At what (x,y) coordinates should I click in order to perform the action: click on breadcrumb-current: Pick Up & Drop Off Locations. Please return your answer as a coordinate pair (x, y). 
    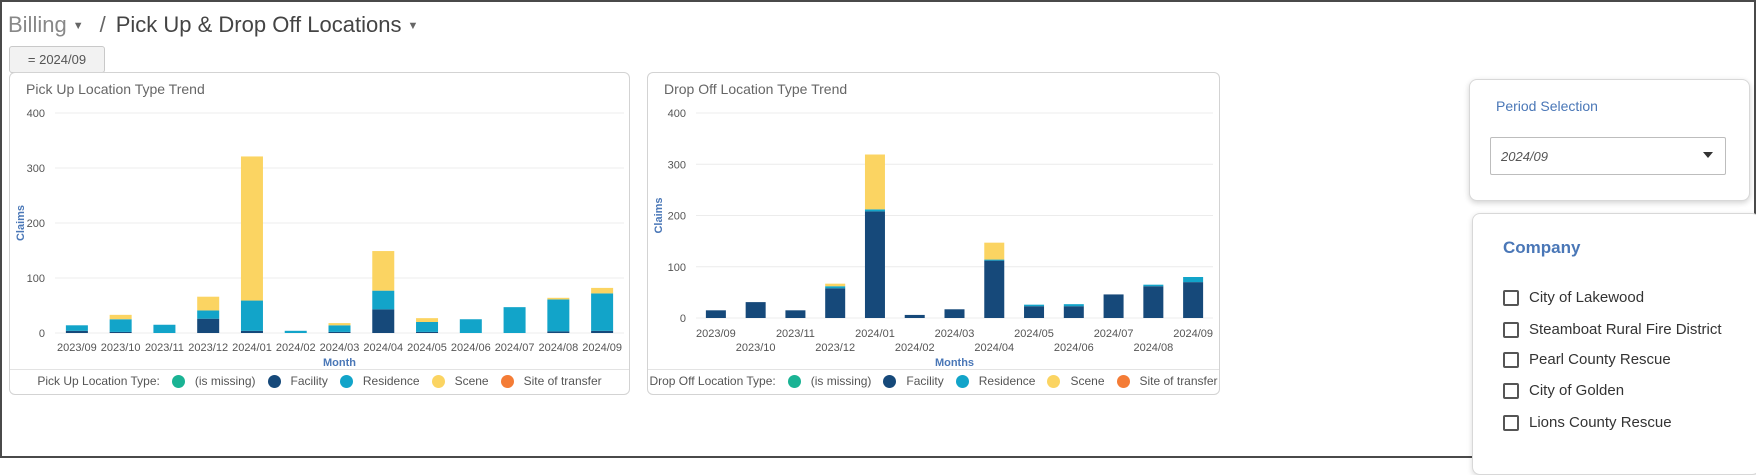
    Looking at the image, I should click on (258, 24).